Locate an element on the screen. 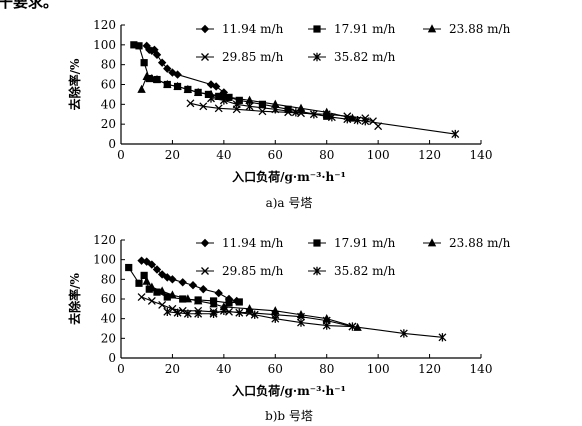 The width and height of the screenshot is (582, 426). legend-label: 17.91 m/h is located at coordinates (365, 243).